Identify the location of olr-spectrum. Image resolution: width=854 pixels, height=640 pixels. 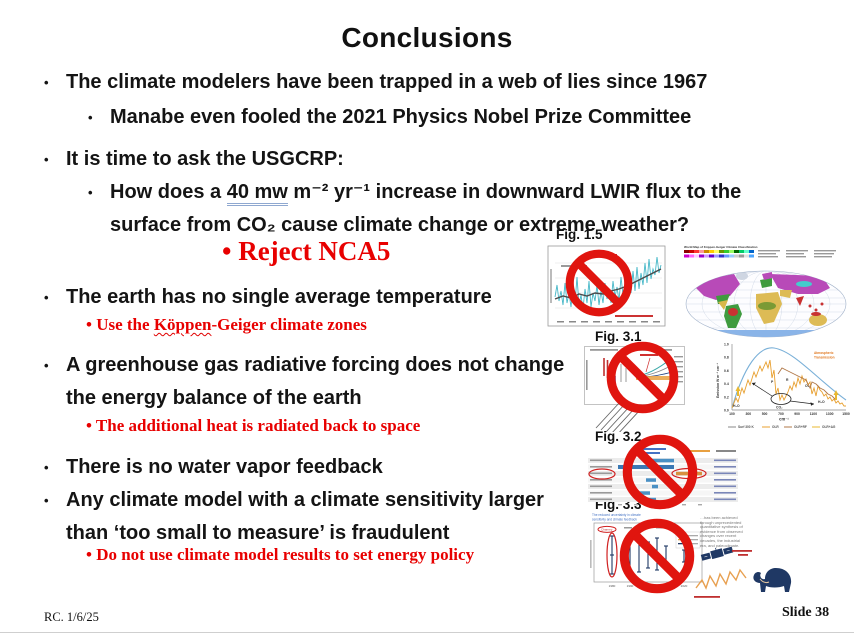
(788, 384).